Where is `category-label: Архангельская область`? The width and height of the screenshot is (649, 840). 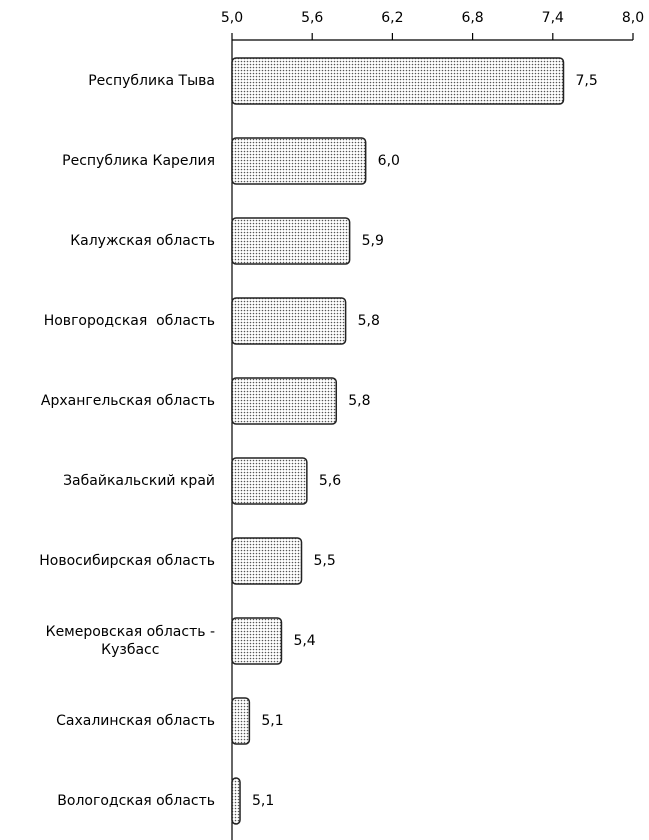
category-label: Архангельская область is located at coordinates (107, 401).